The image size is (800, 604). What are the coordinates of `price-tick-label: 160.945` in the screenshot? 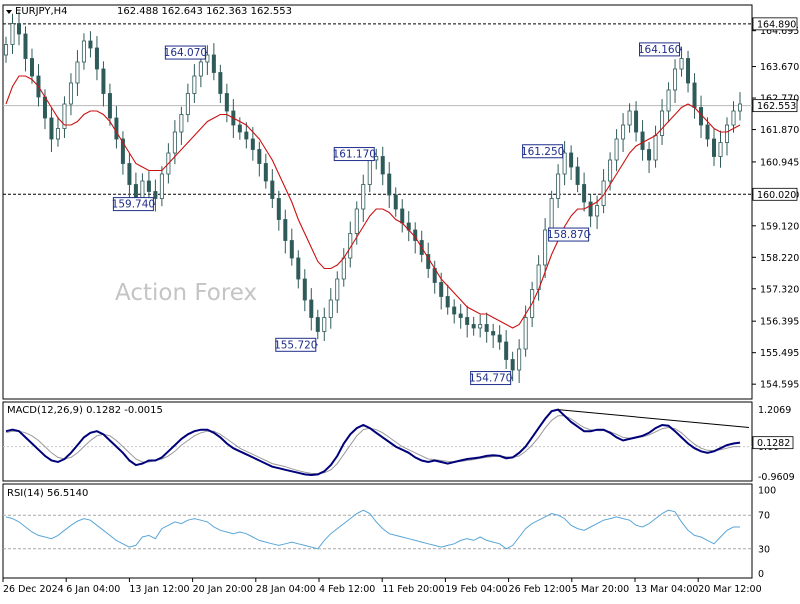 It's located at (779, 162).